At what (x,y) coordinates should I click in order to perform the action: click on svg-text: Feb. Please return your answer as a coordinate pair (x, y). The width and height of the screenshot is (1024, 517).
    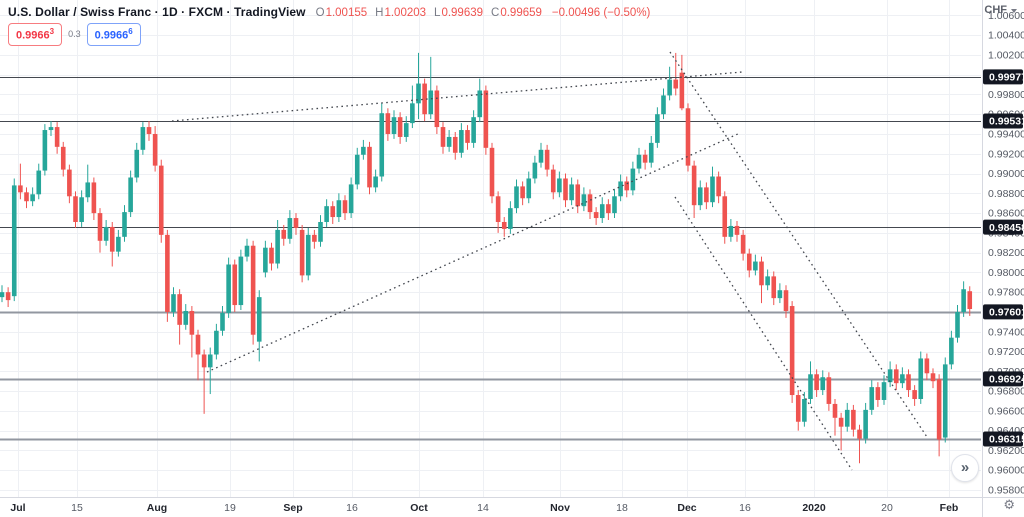
    Looking at the image, I should click on (949, 508).